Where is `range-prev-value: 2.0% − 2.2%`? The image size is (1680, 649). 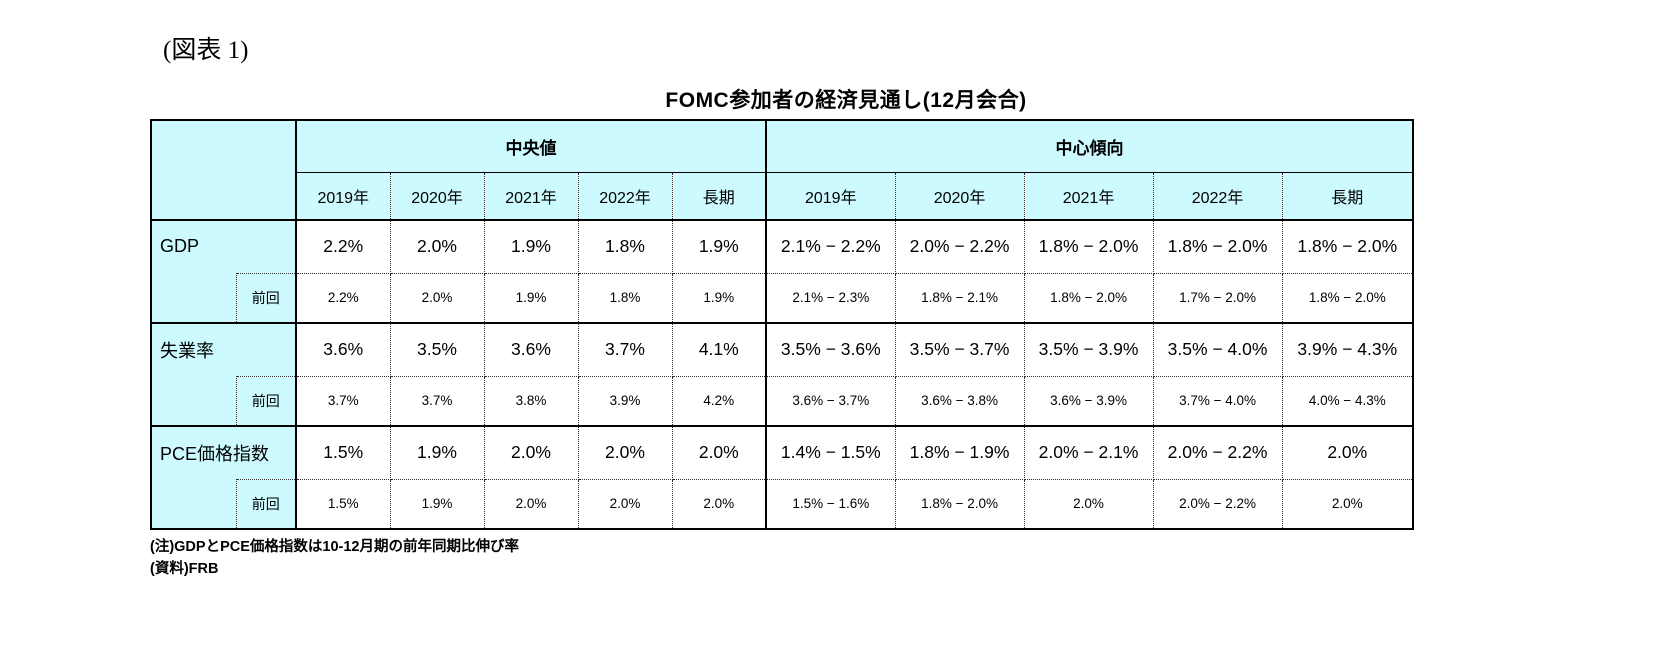 range-prev-value: 2.0% − 2.2% is located at coordinates (1217, 504).